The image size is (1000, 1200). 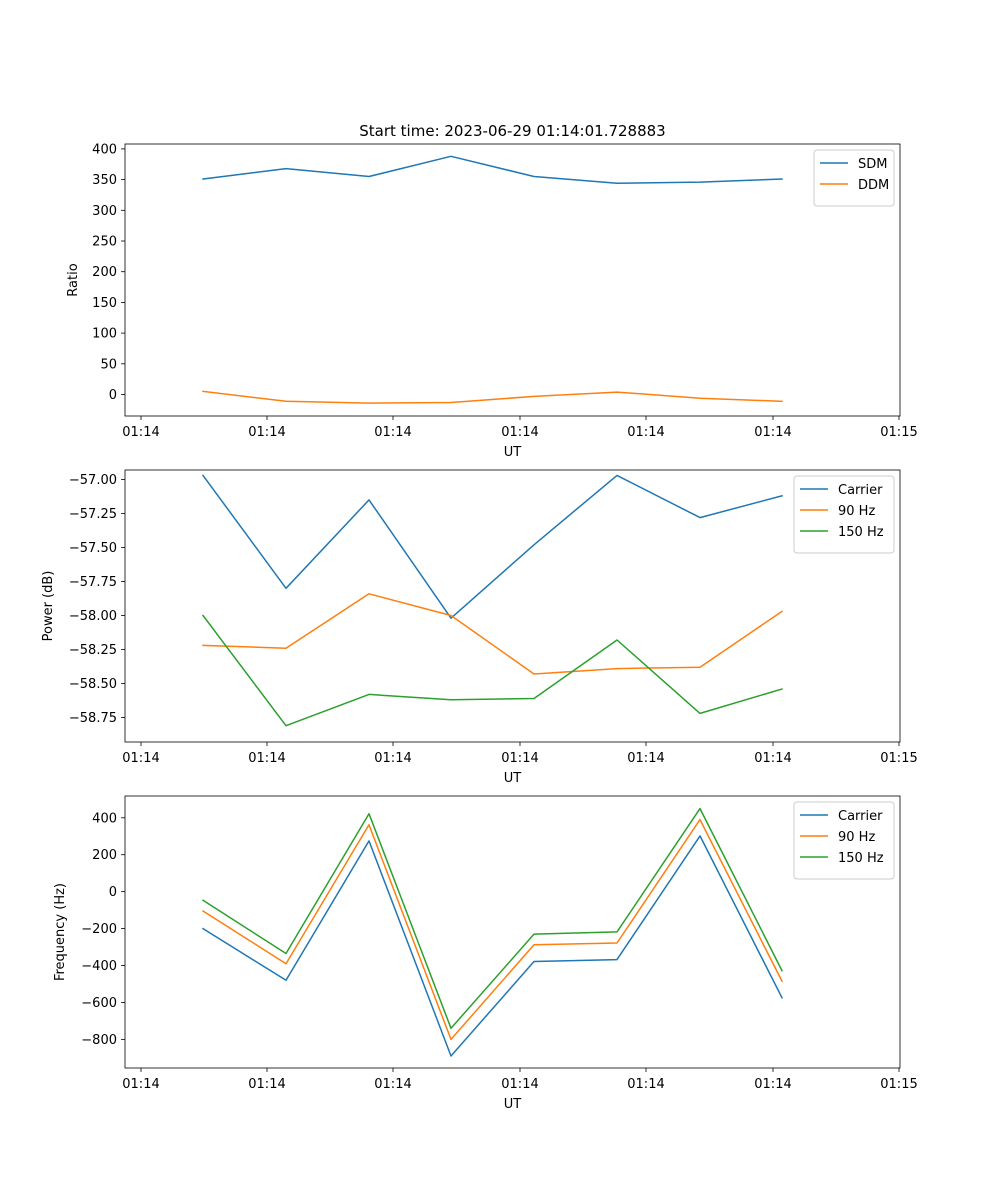 What do you see at coordinates (104, 242) in the screenshot?
I see `y-tick-label: 250` at bounding box center [104, 242].